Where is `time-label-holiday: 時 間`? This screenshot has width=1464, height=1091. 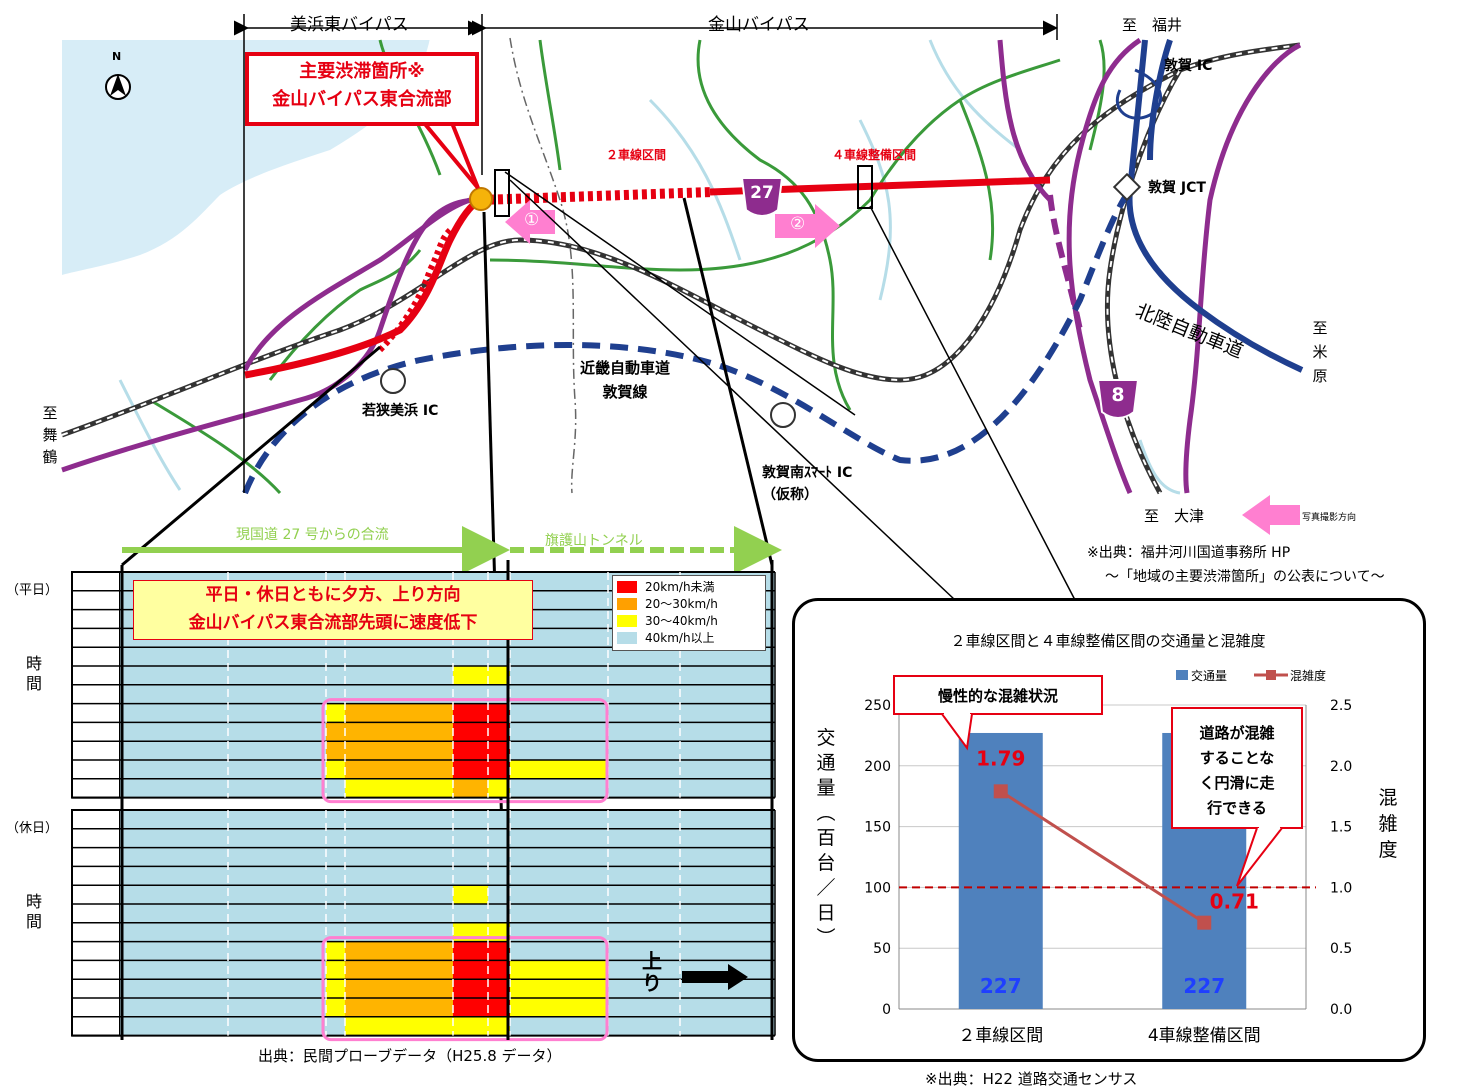
time-label-holiday: 時 間 is located at coordinates (34, 912).